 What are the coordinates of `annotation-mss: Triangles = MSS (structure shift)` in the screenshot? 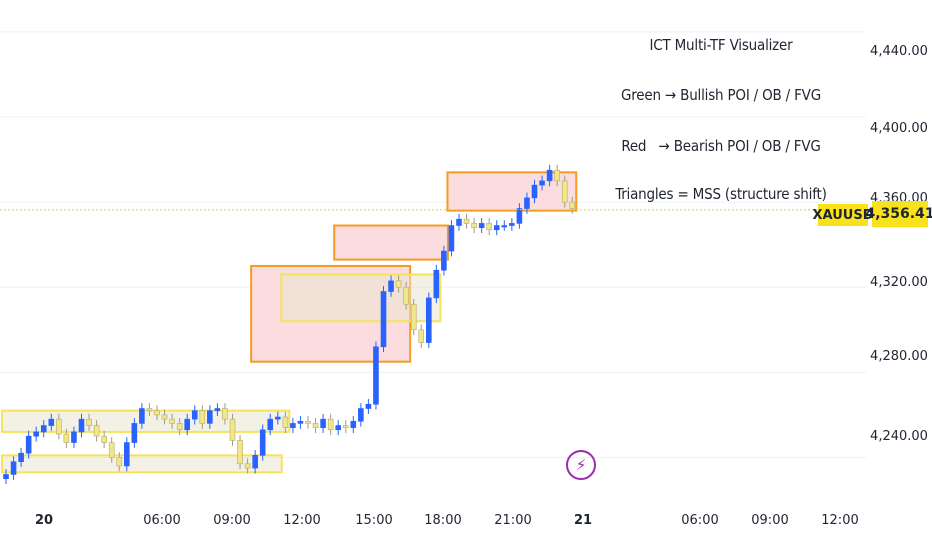 It's located at (721, 194).